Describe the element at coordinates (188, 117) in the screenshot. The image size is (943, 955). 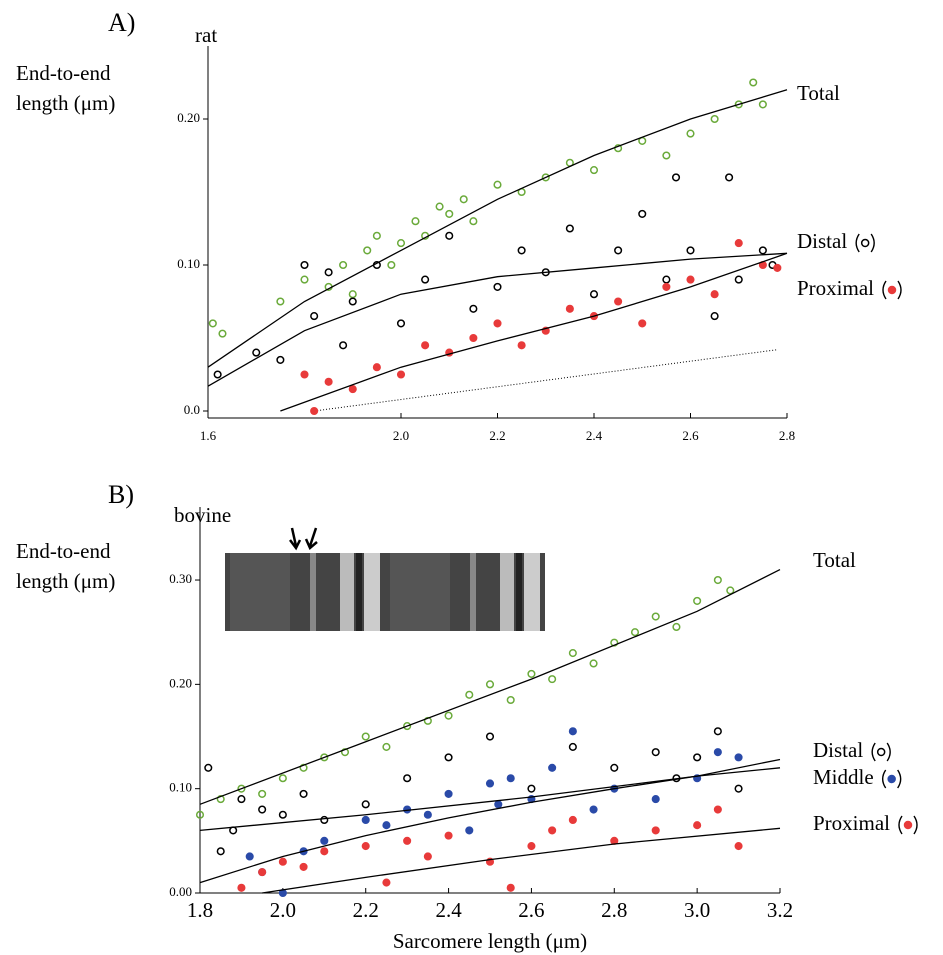
I see `y-tick-label: 0.20` at that location.